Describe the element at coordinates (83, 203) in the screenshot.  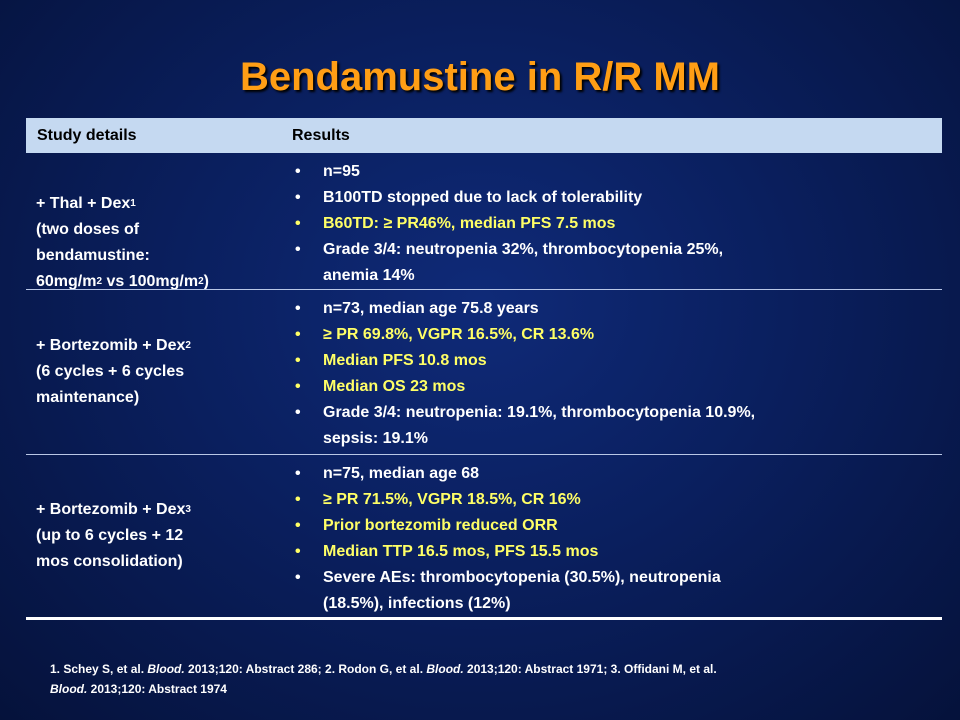
I see `study-name: + Thal + Dex` at that location.